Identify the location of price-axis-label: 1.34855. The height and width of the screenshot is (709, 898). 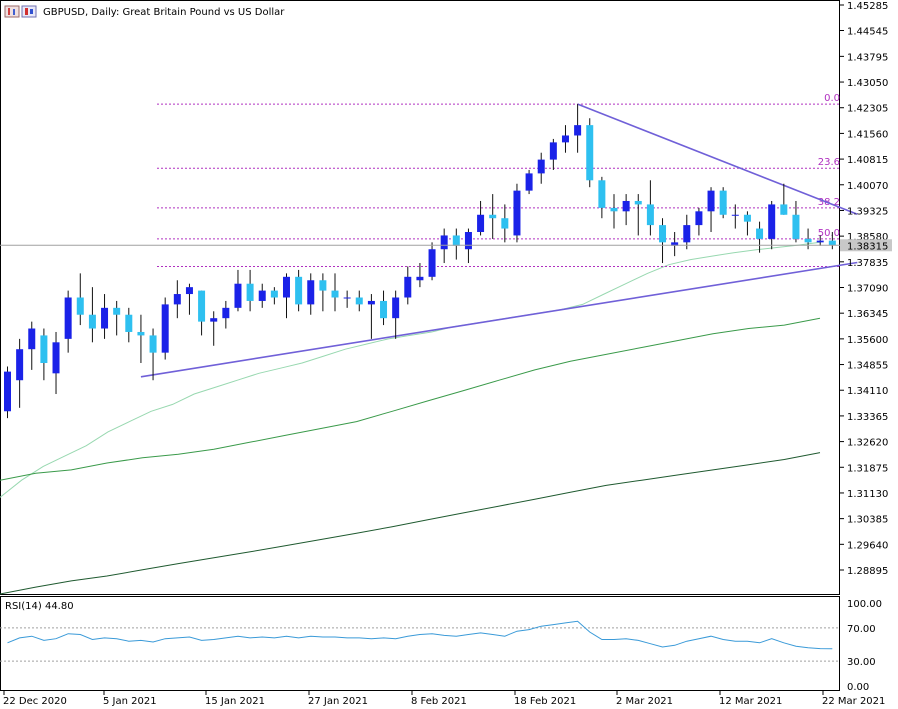
(867, 366).